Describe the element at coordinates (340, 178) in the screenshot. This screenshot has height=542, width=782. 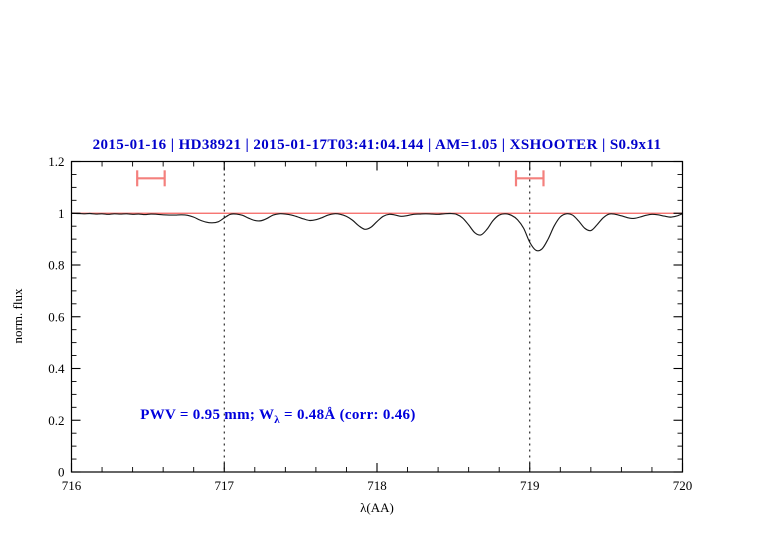
I see `errorbar-markers-group` at that location.